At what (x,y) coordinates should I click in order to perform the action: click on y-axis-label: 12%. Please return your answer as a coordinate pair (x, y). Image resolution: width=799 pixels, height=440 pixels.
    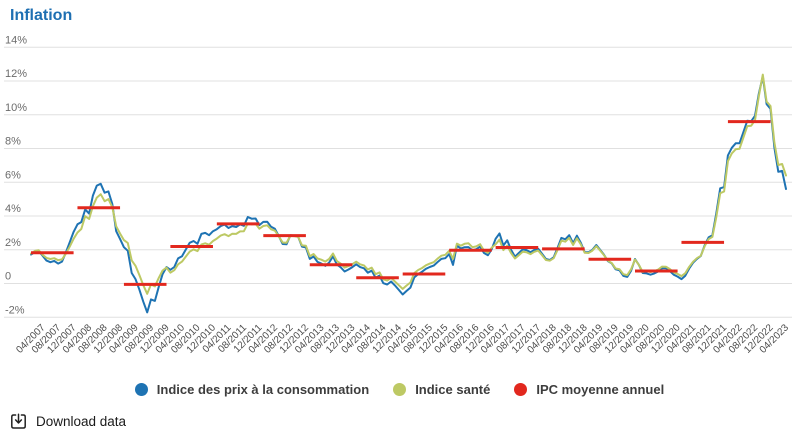
    Looking at the image, I should click on (16, 74).